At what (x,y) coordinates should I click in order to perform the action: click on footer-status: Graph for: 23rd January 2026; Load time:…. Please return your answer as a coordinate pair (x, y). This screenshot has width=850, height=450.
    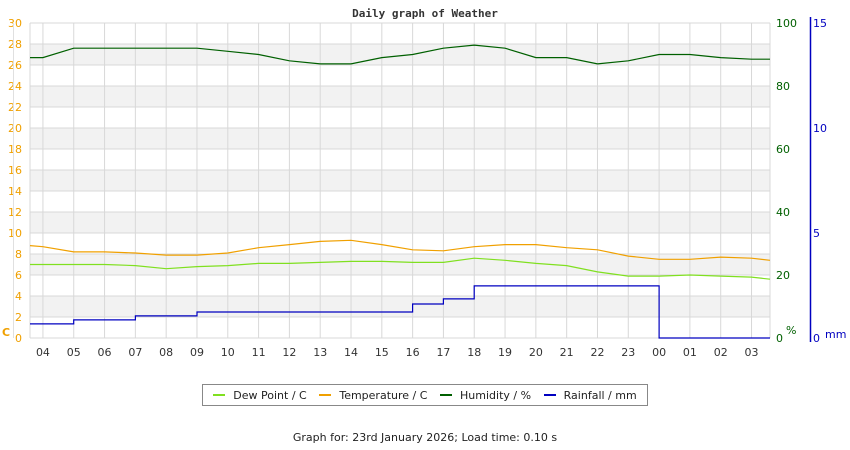
    Looking at the image, I should click on (425, 437).